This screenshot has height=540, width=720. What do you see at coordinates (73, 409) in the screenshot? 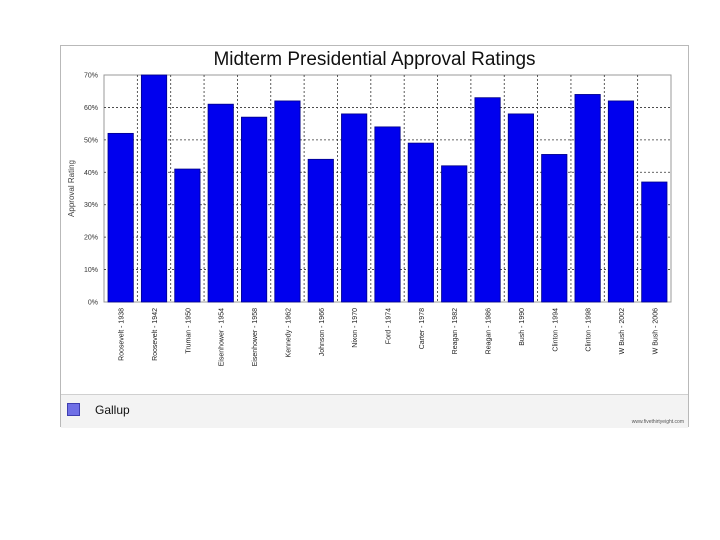
I see `legend-swatch-gallup` at bounding box center [73, 409].